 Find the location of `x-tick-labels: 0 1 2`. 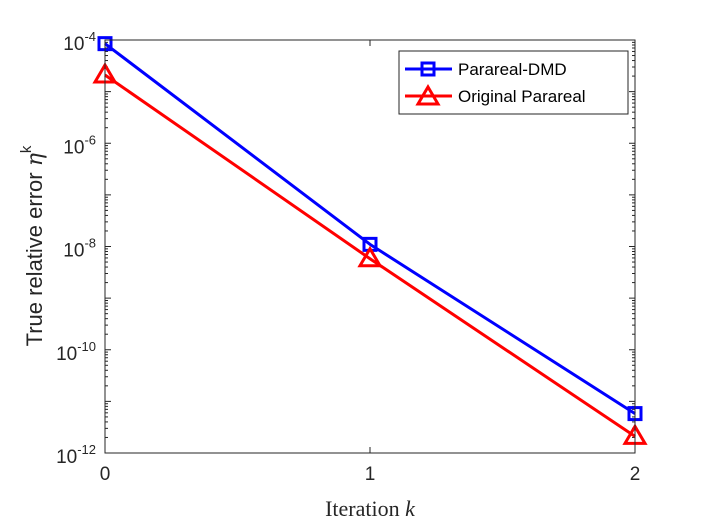

x-tick-labels: 0 1 2 is located at coordinates (370, 474).